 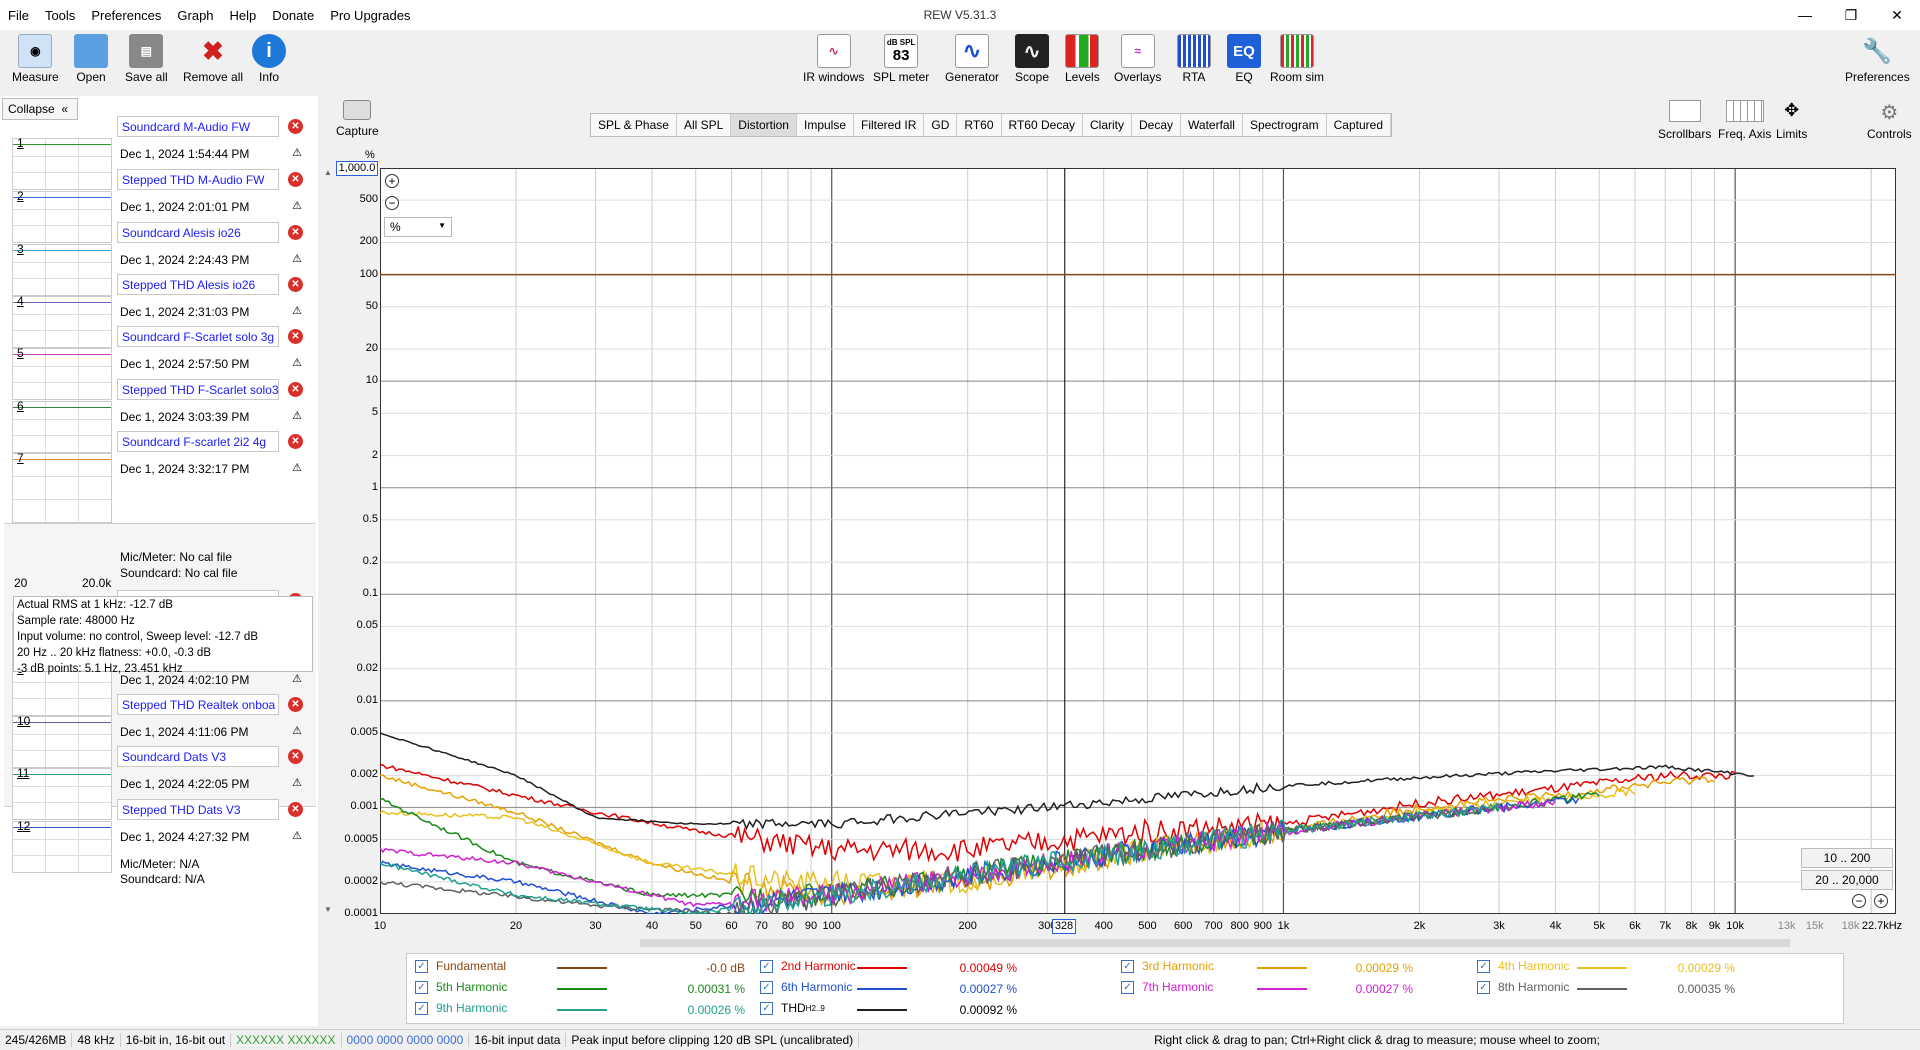 What do you see at coordinates (1859, 901) in the screenshot?
I see `x-zoom-out-icon: −` at bounding box center [1859, 901].